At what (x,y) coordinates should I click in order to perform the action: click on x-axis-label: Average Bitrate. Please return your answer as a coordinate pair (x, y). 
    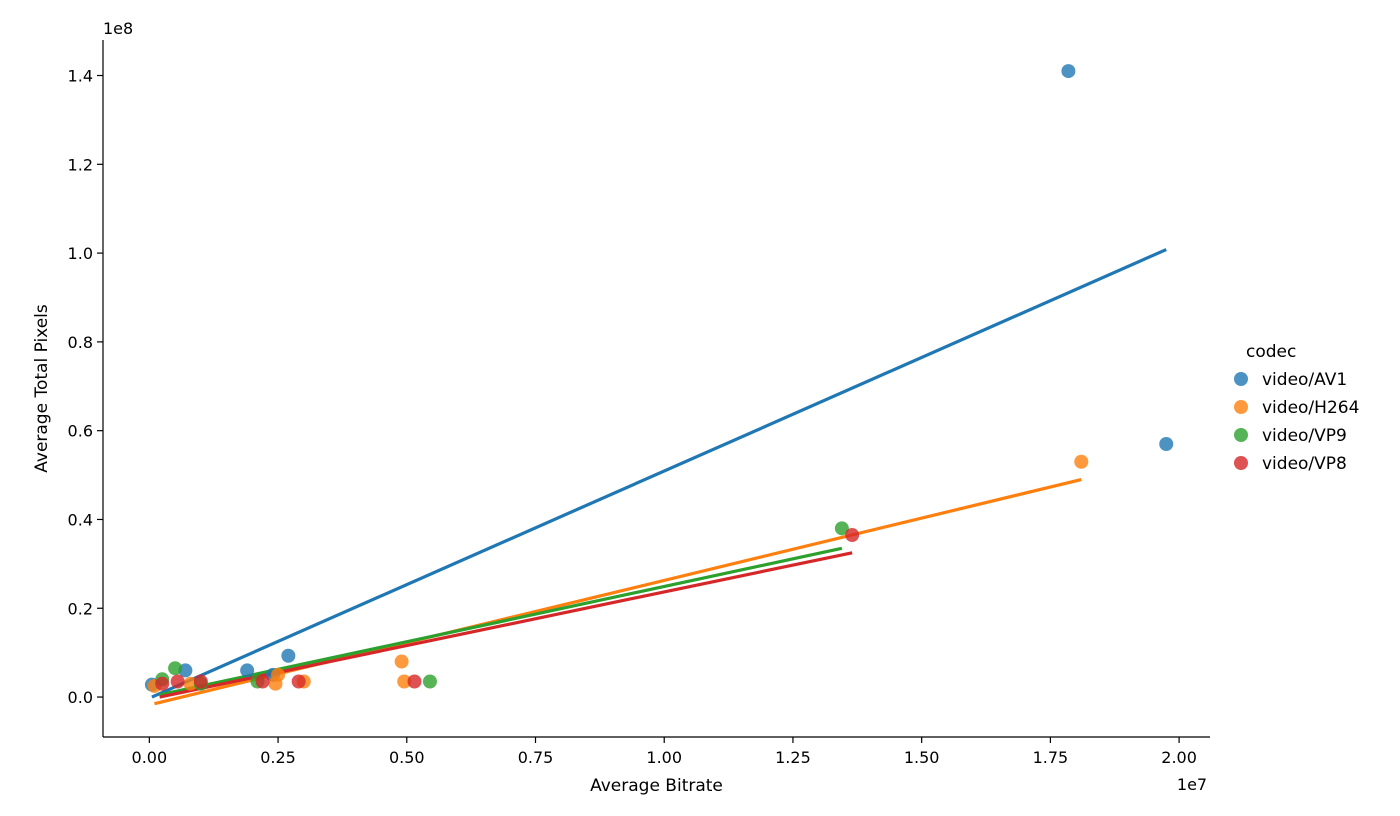
    Looking at the image, I should click on (656, 786).